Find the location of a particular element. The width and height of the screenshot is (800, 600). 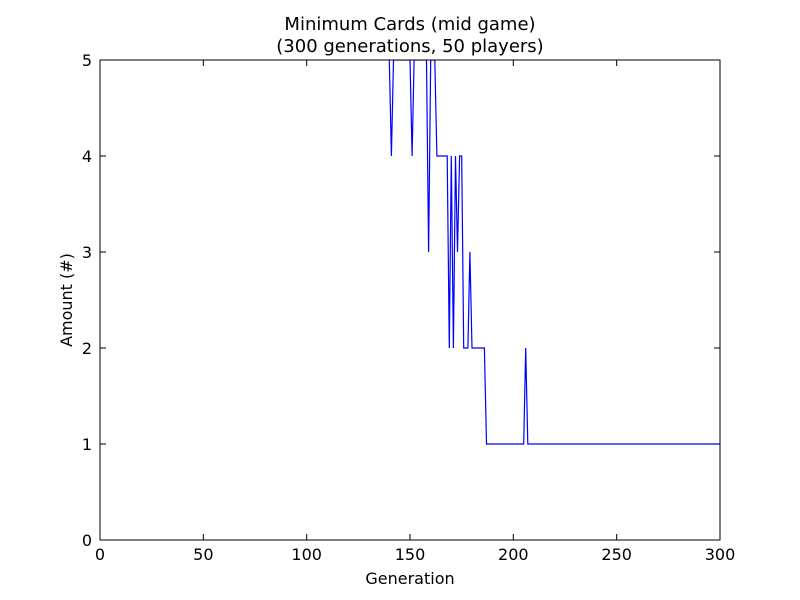

x-tick-label: 150 is located at coordinates (410, 554).